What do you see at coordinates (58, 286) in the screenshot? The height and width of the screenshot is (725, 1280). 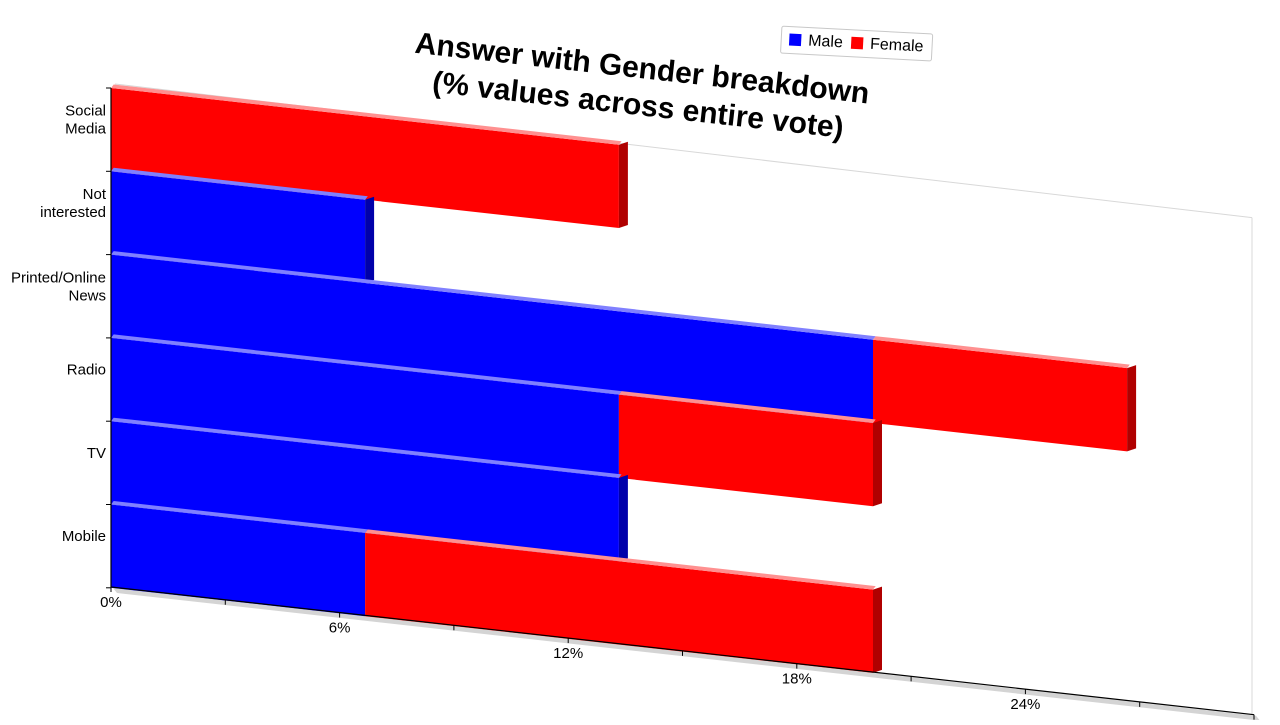 I see `category-label-printed-online-news: Printed/Online News` at bounding box center [58, 286].